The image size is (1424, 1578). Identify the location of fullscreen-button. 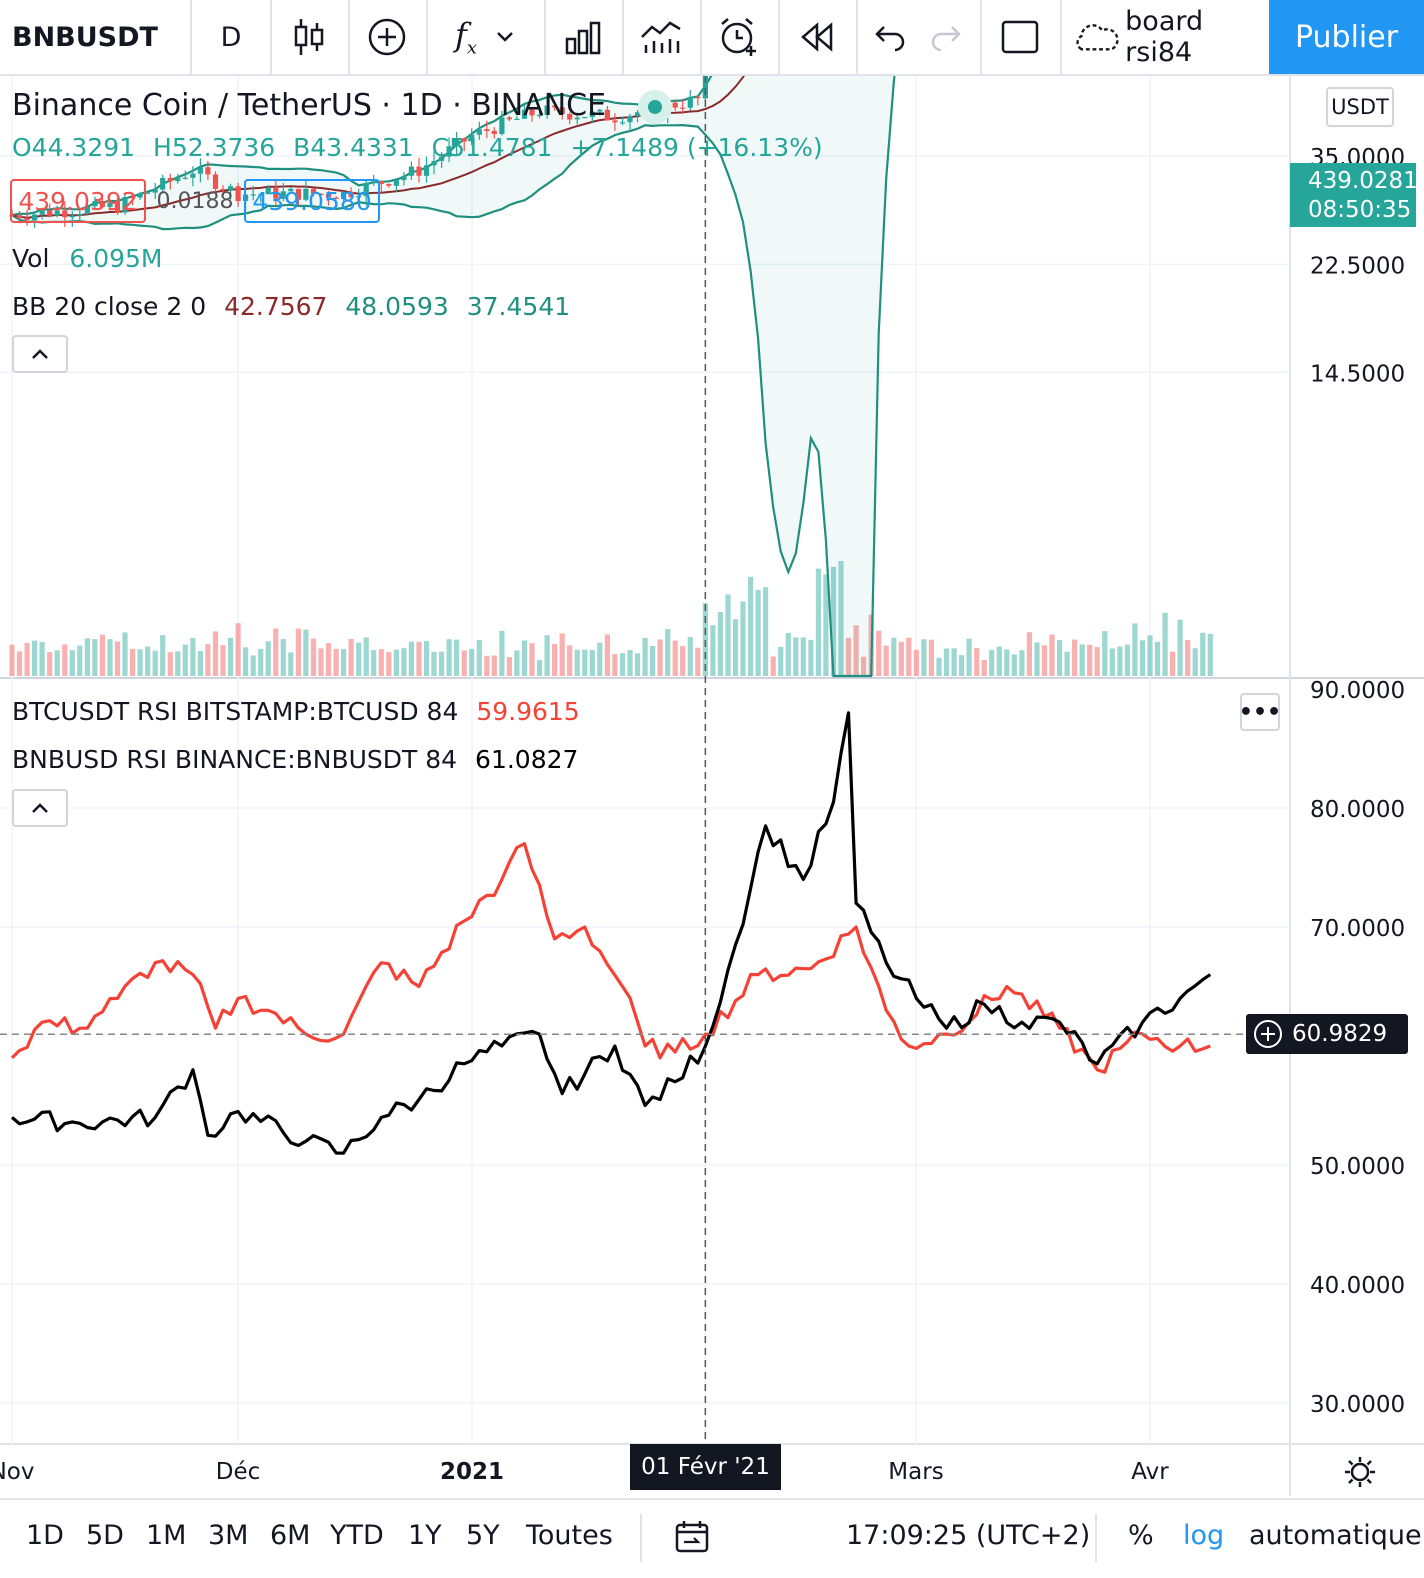
(1021, 37).